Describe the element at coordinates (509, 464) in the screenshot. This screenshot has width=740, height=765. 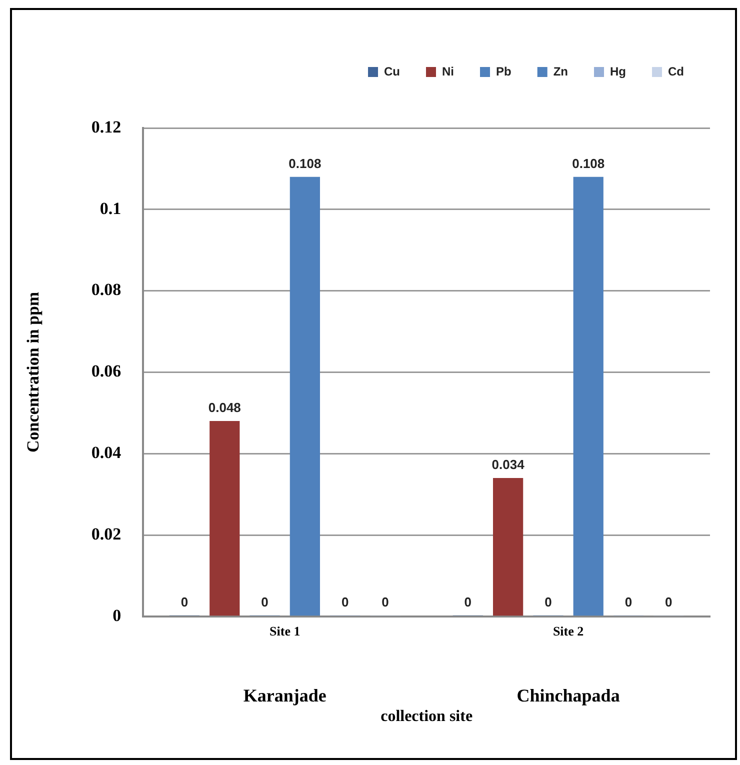
I see `data-label: 0.034` at that location.